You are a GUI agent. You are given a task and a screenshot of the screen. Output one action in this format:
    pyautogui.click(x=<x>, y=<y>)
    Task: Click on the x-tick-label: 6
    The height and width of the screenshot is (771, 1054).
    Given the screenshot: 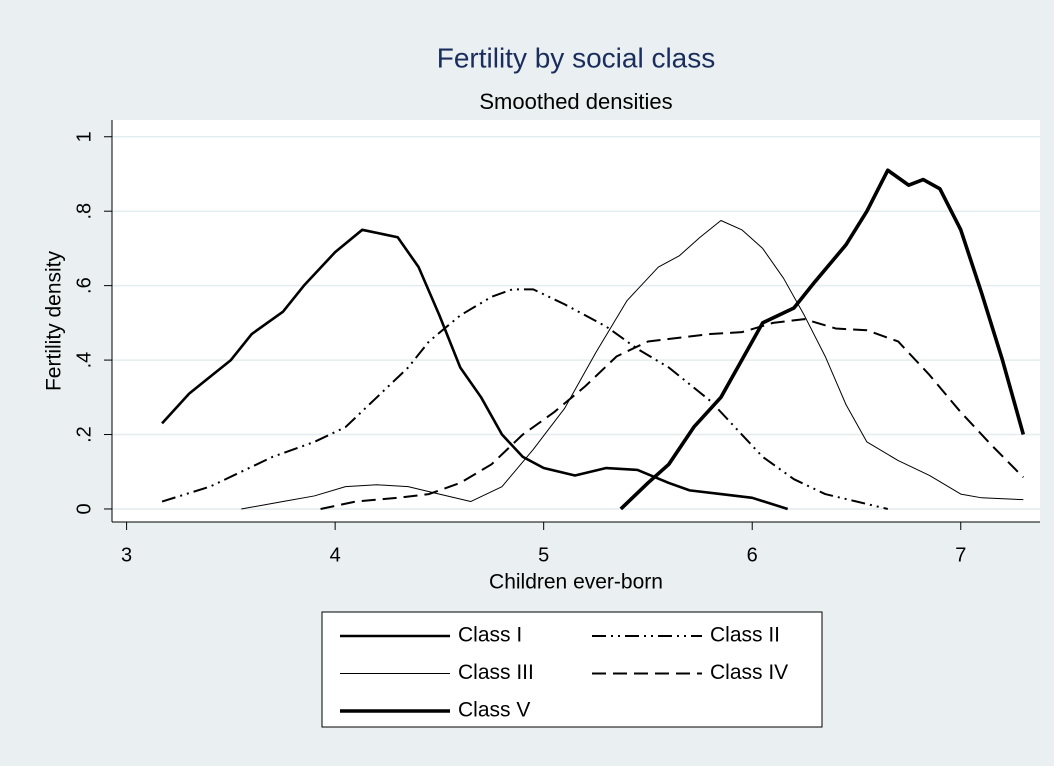 What is the action you would take?
    pyautogui.click(x=752, y=555)
    